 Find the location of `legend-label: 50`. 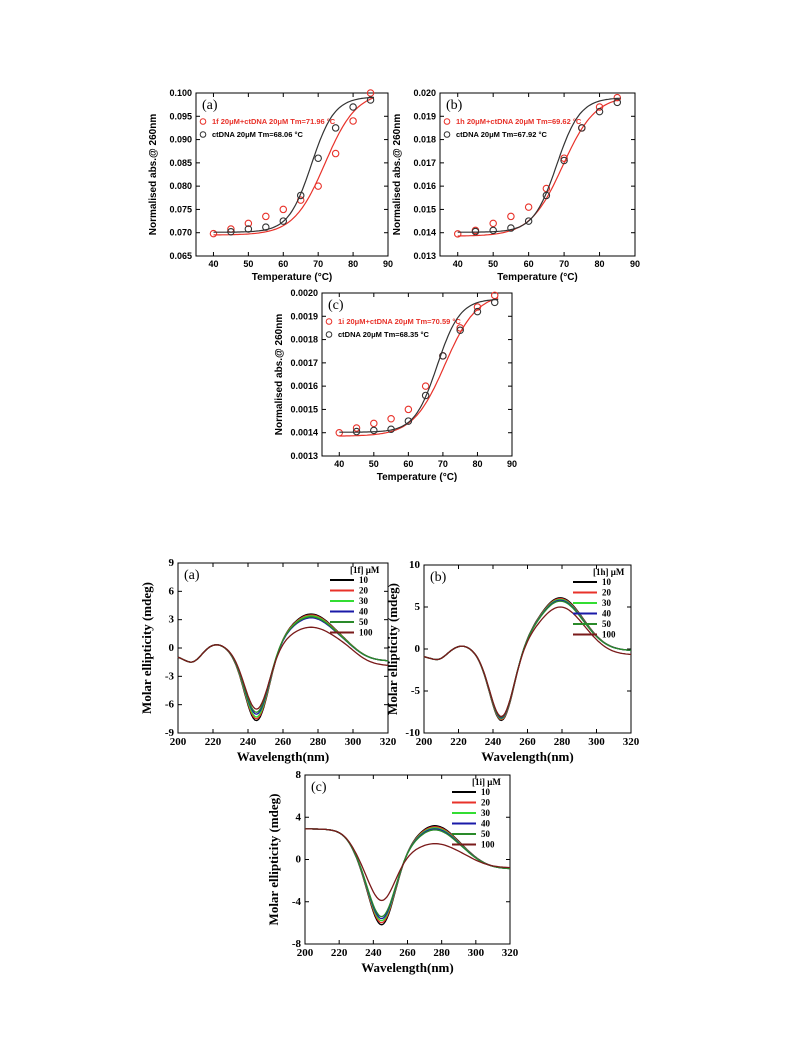

legend-label: 50 is located at coordinates (607, 624).